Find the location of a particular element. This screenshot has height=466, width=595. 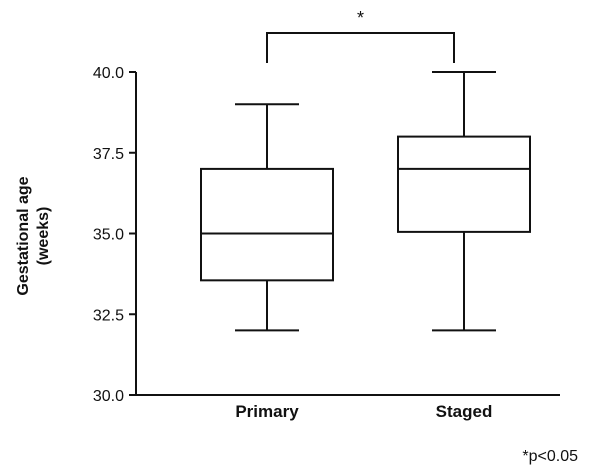

y-axis-label-line-1: Gestational age is located at coordinates (23, 235).